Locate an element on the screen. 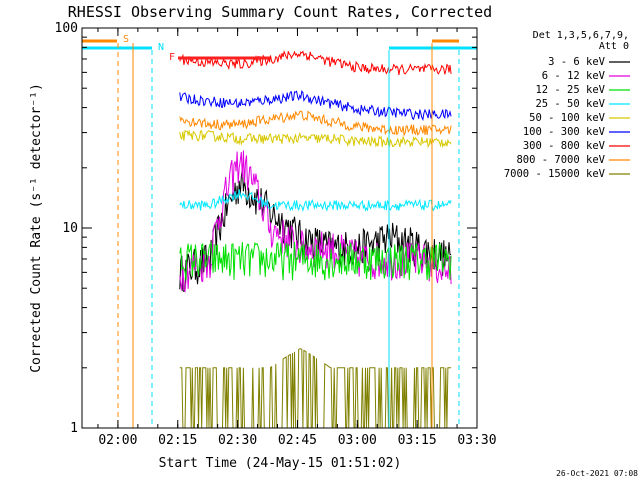  marker-s: S is located at coordinates (126, 39).